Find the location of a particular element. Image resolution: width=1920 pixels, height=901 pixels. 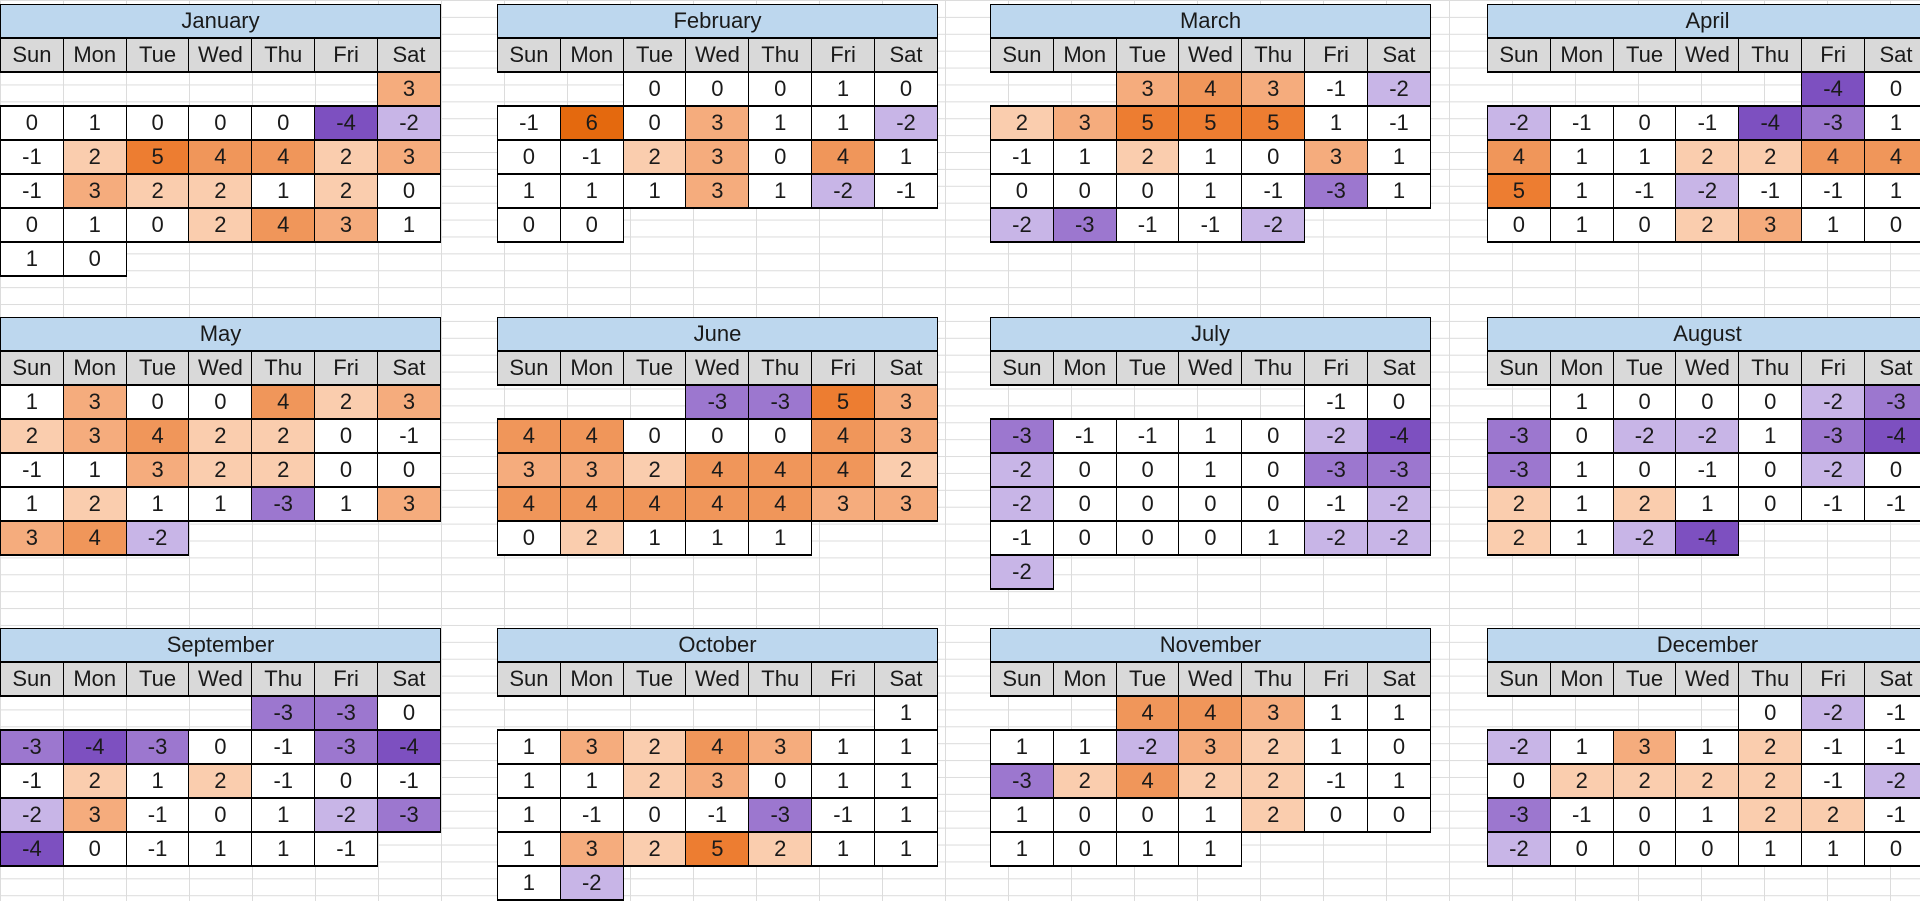

month-title: April is located at coordinates (1704, 22).